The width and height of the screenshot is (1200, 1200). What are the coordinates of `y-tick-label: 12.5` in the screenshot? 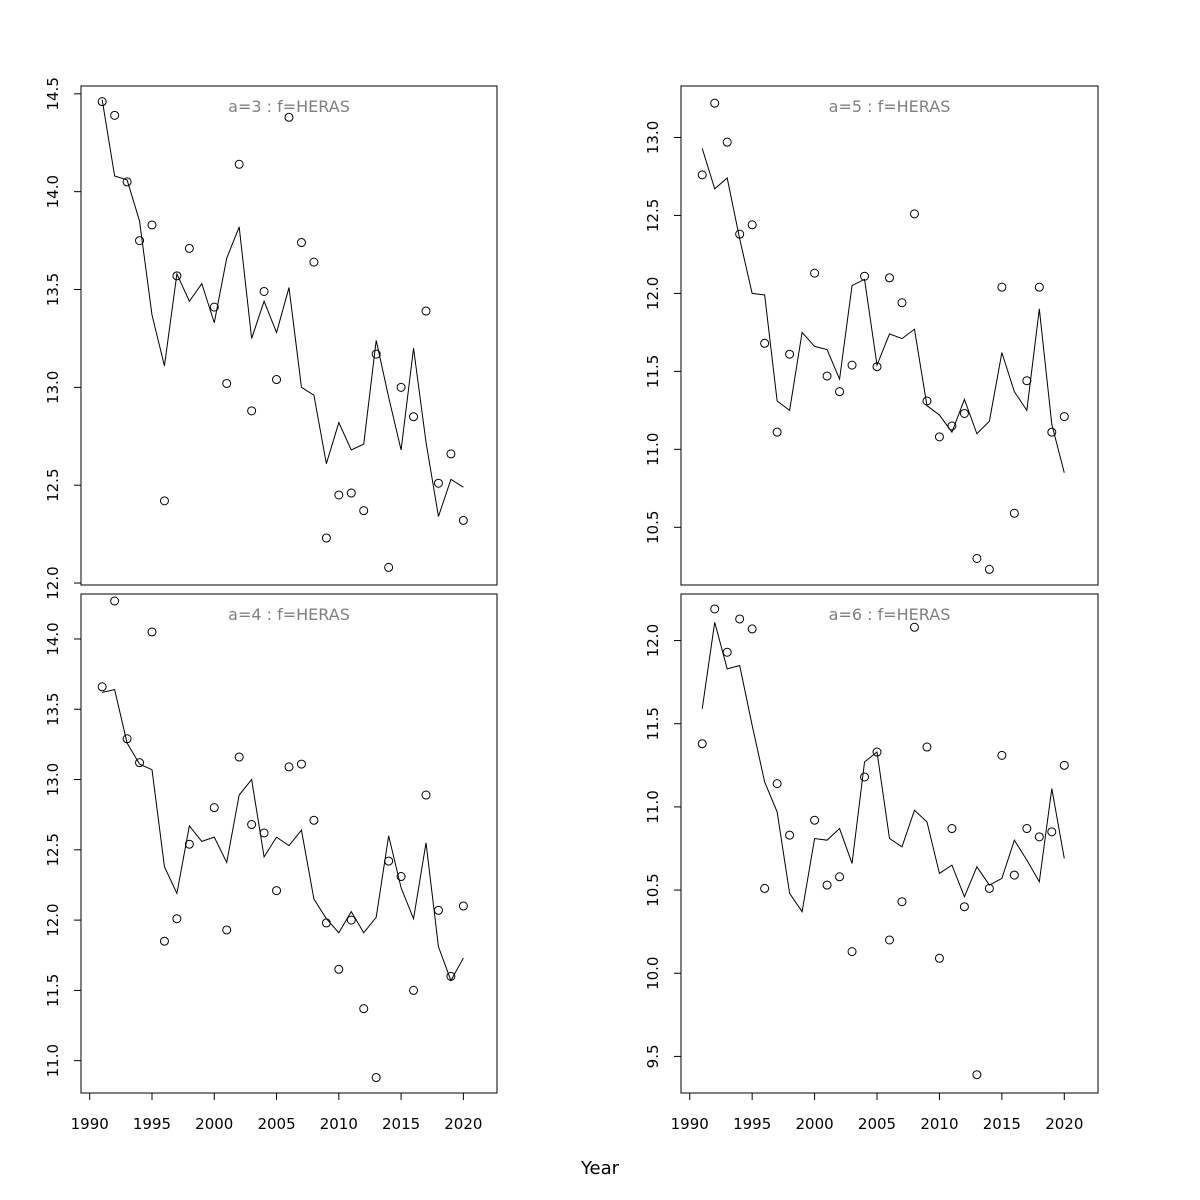 It's located at (653, 215).